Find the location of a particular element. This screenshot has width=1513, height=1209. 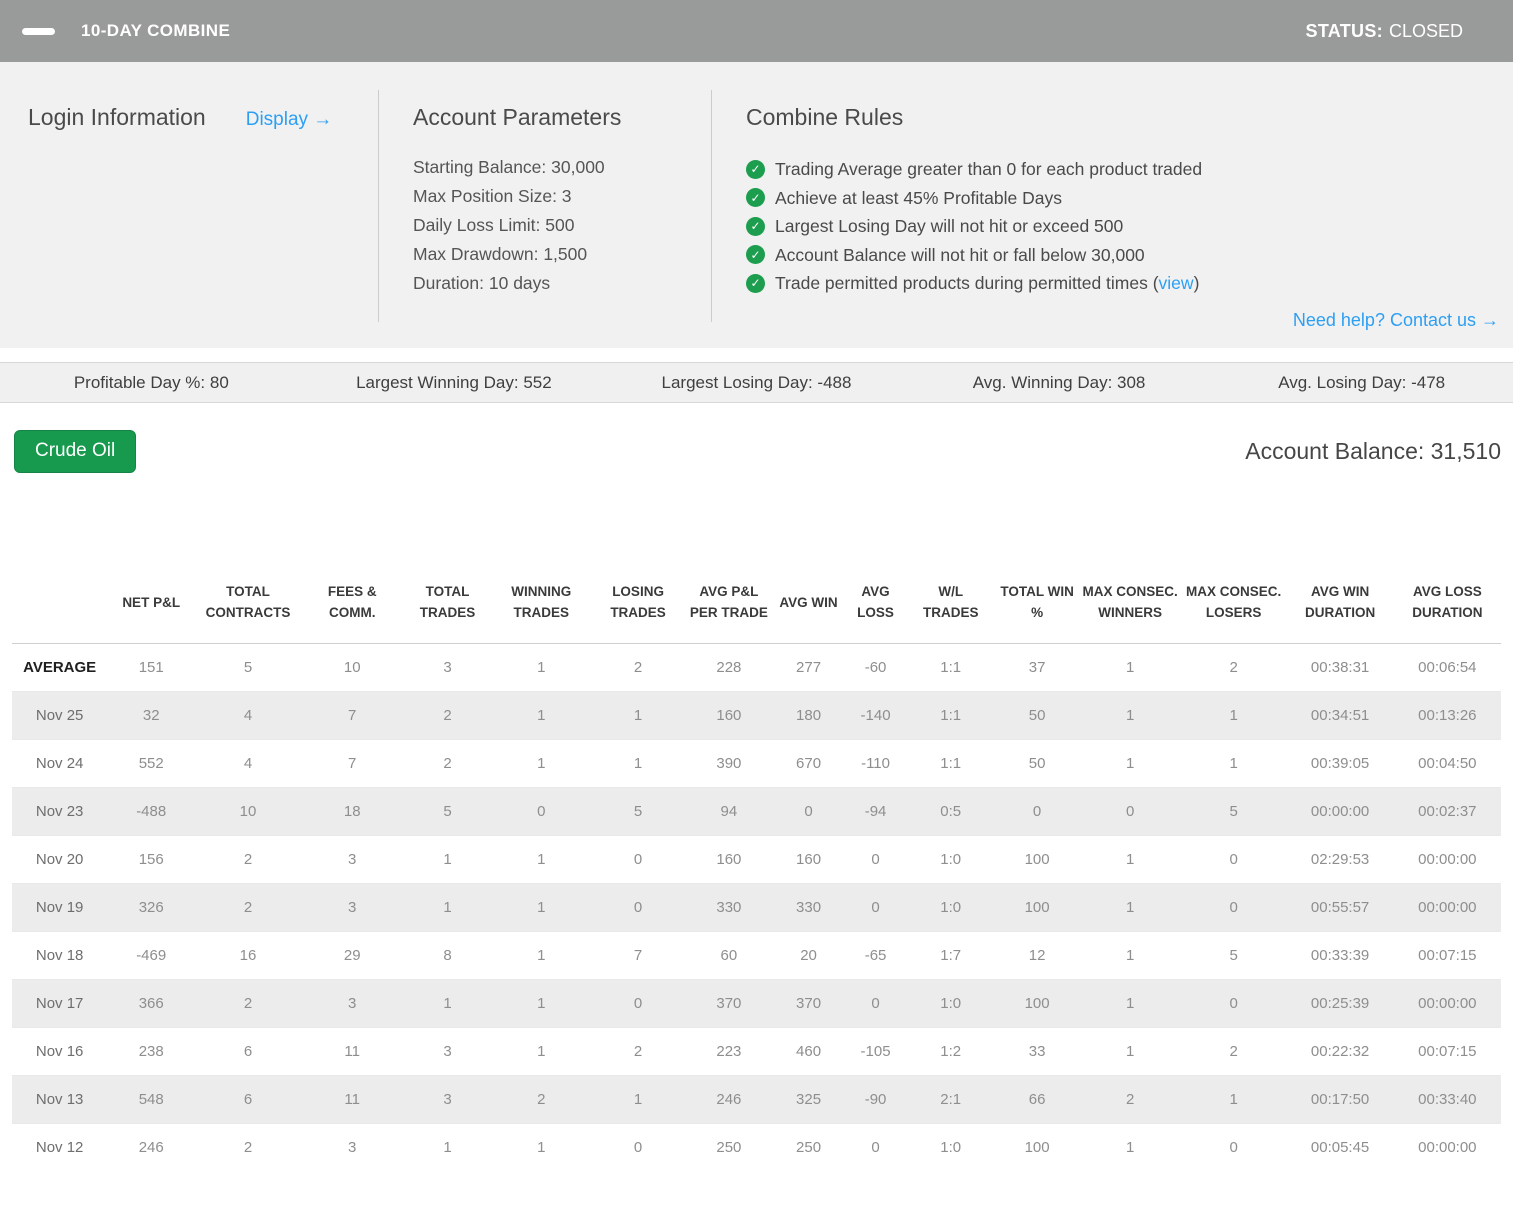

table-cell: 1:1 is located at coordinates (951, 763).